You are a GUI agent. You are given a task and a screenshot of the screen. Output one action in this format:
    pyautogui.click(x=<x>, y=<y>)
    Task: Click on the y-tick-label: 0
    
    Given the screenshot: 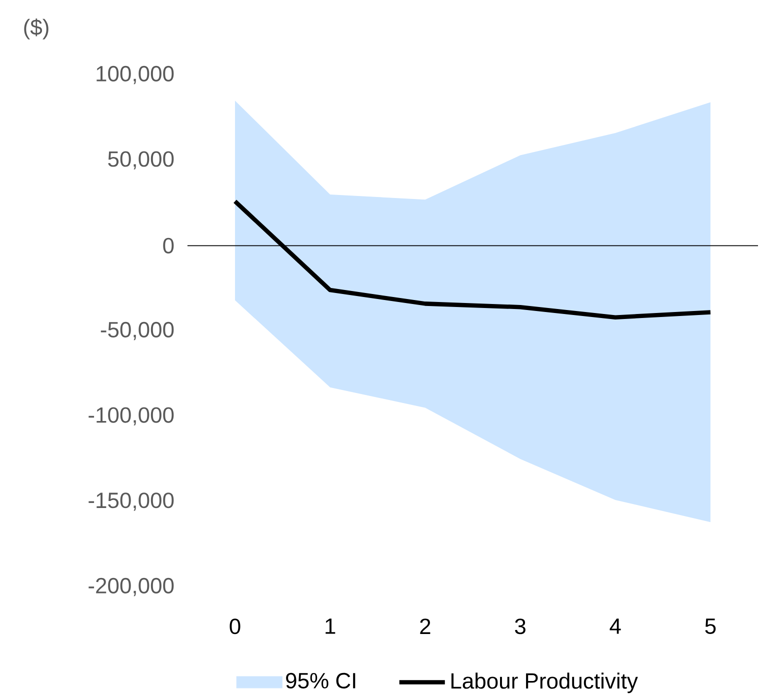 What is the action you would take?
    pyautogui.click(x=168, y=246)
    